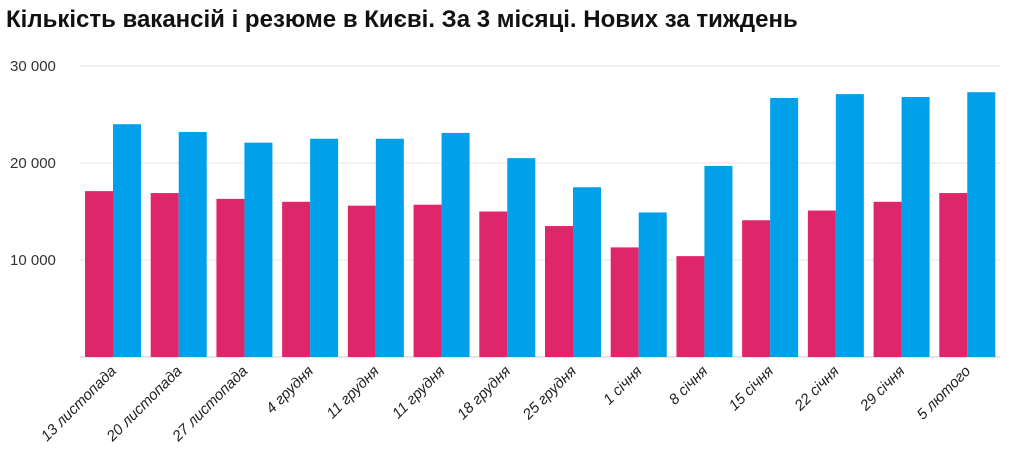  I want to click on x-tick-label: 15 січня, so click(751, 388).